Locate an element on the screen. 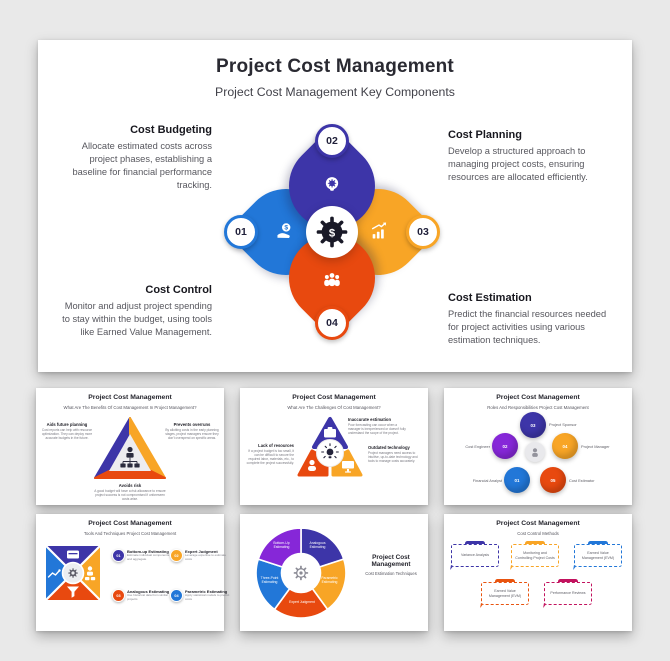 This screenshot has height=661, width=670. card-icon is located at coordinates (73, 554).